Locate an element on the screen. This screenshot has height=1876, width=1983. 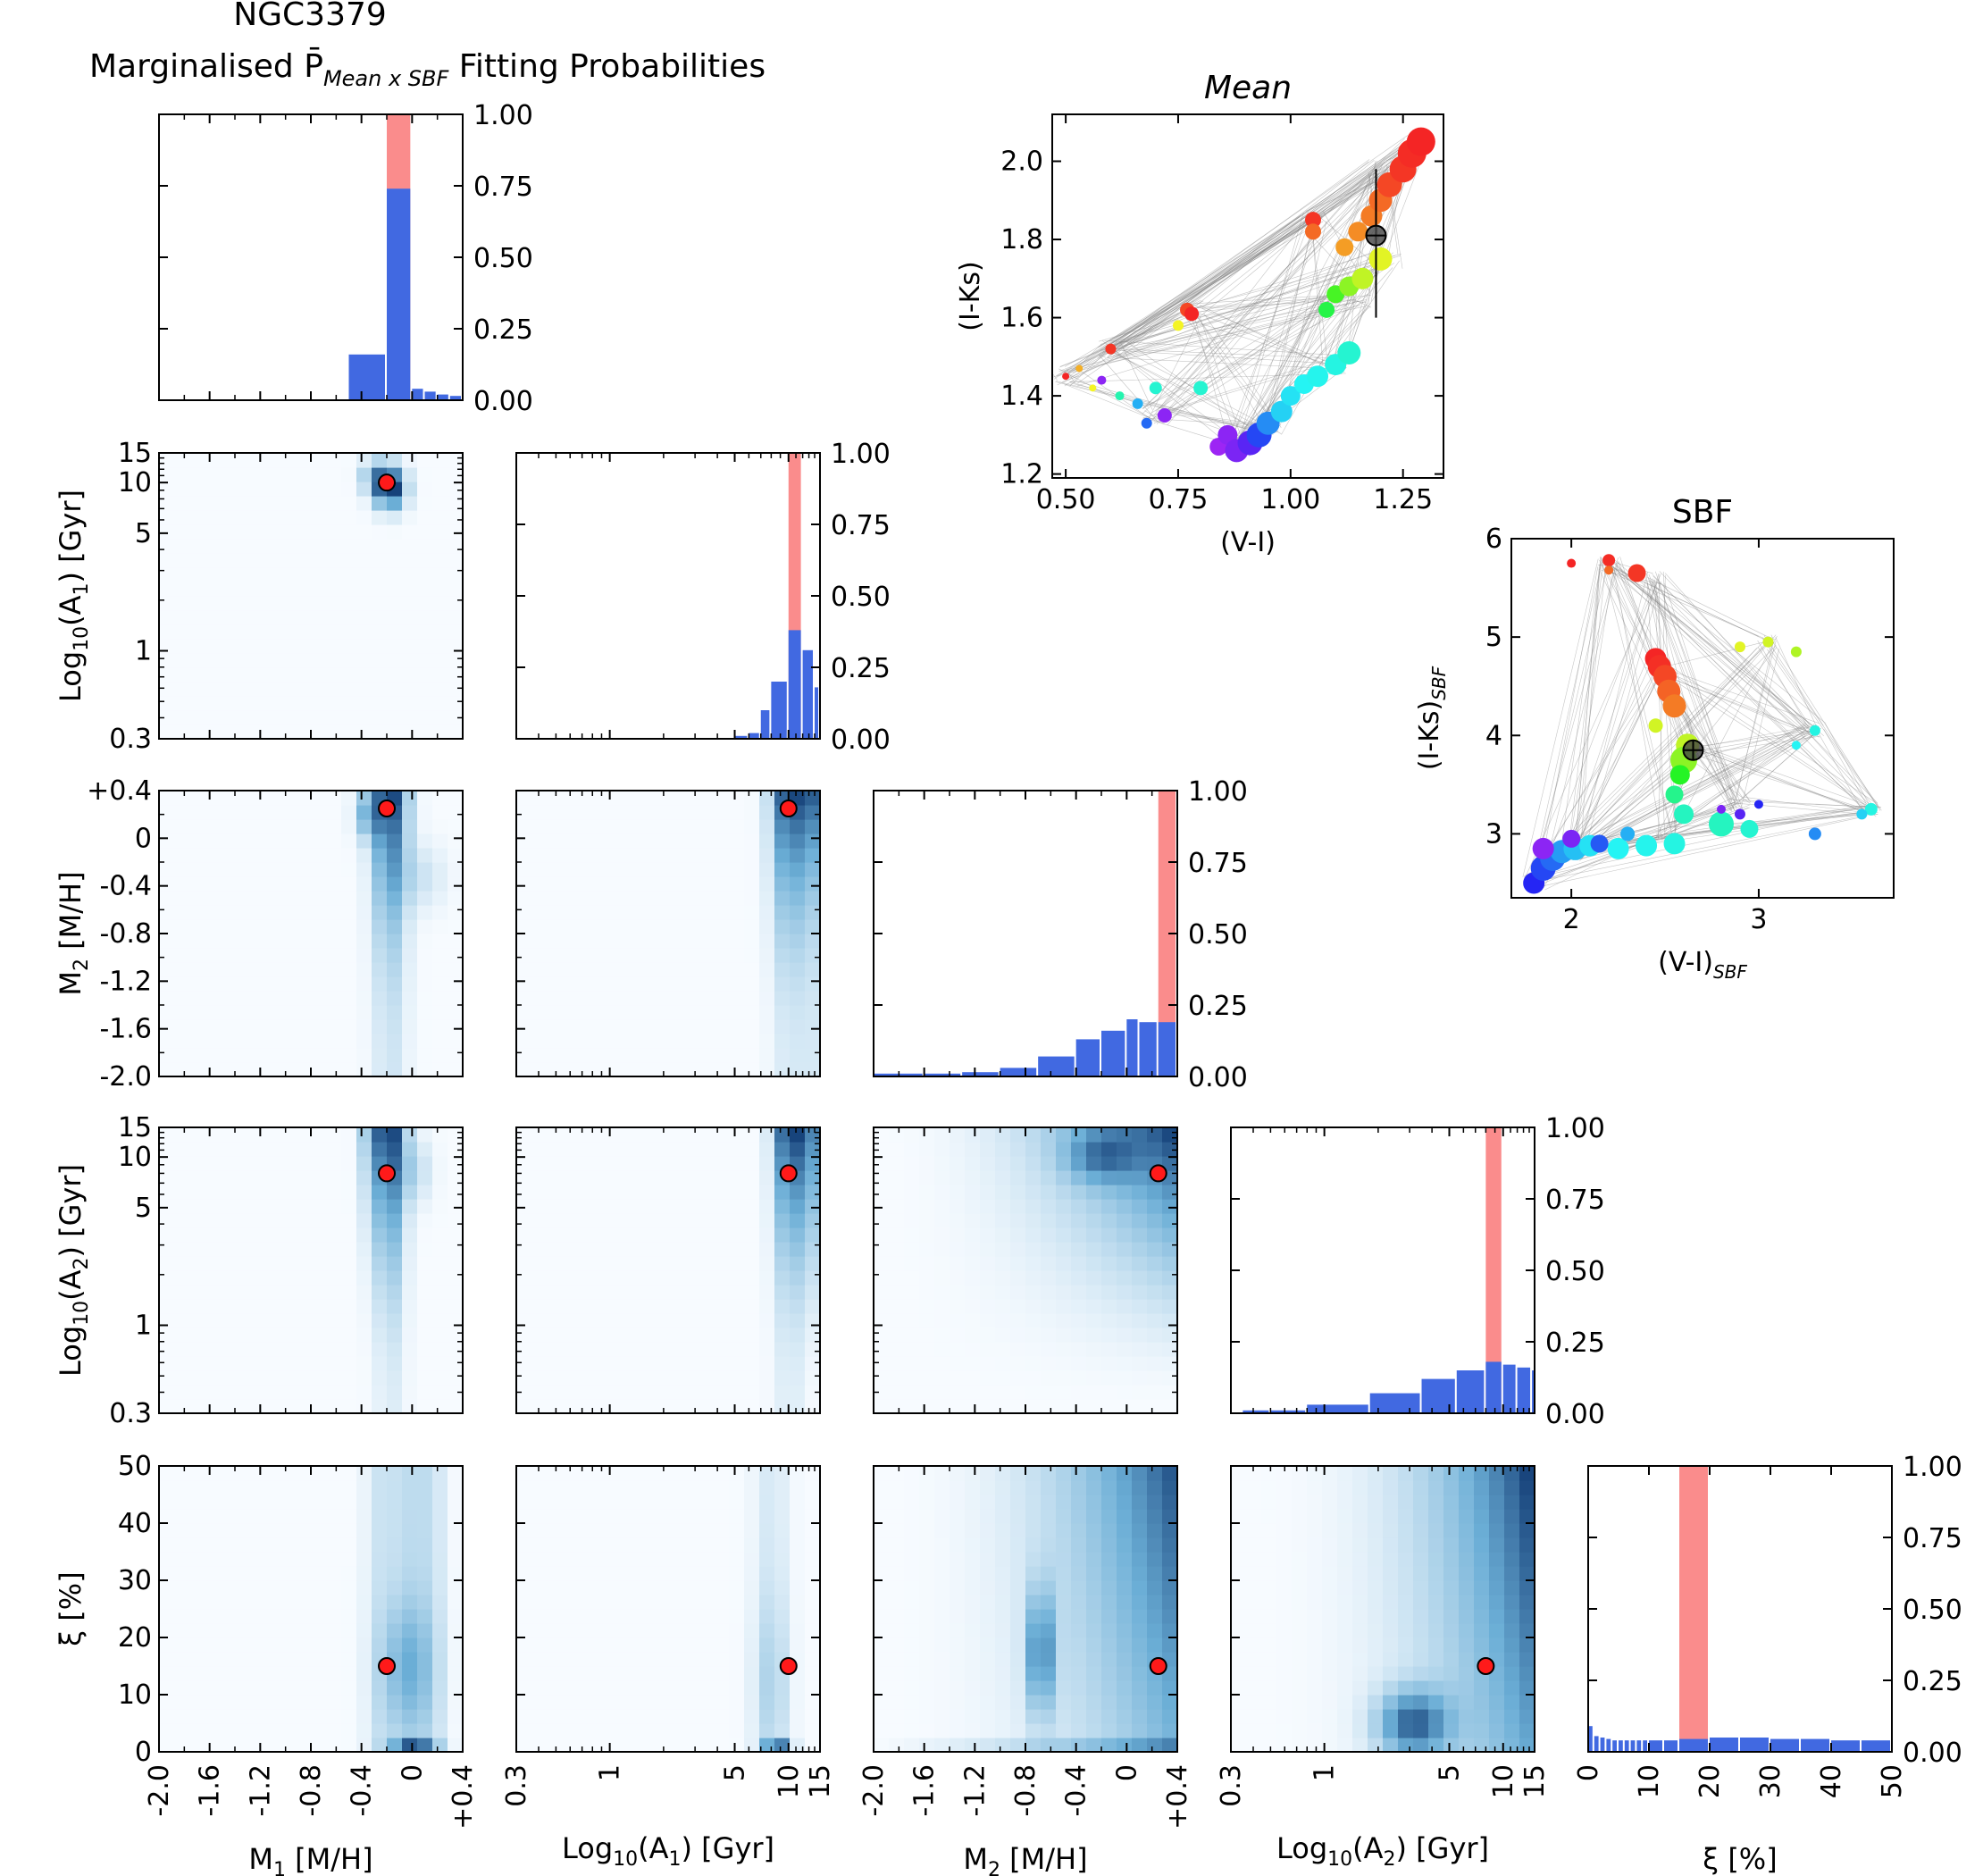
histogram-bar is located at coordinates (1626, 1746).